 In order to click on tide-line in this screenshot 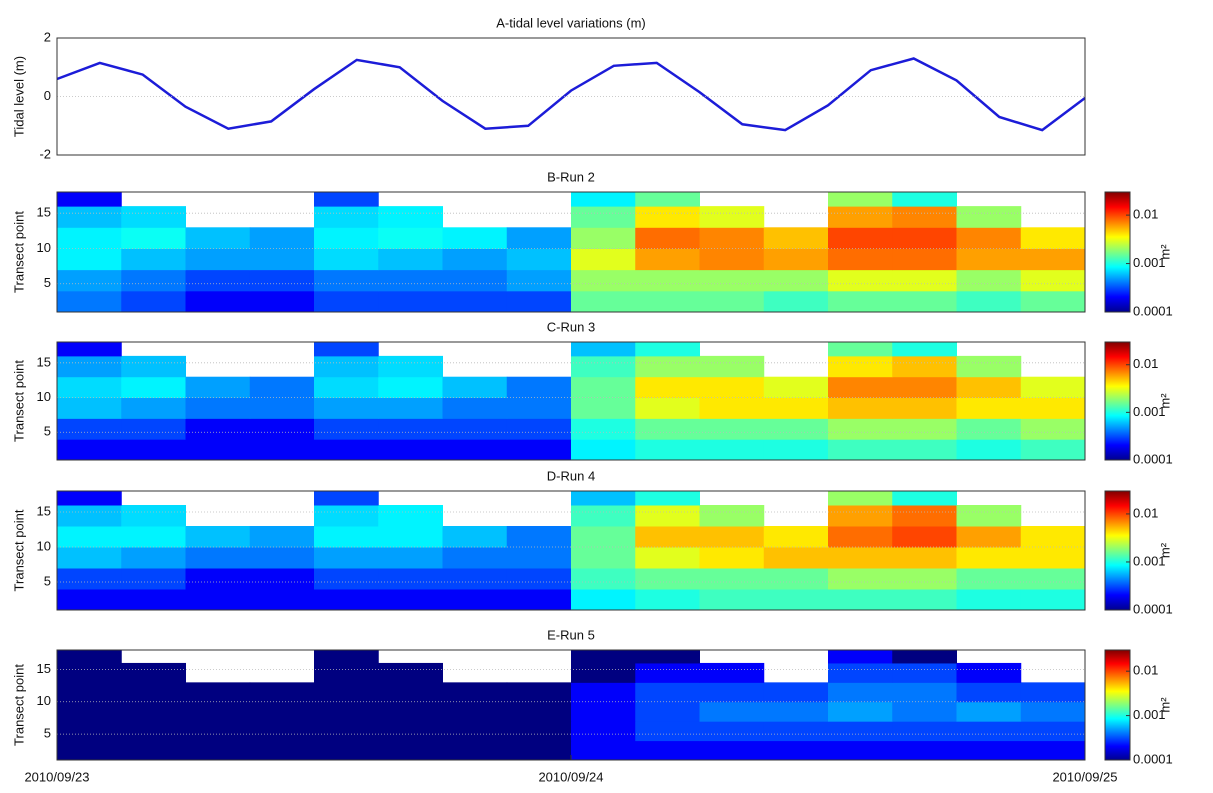, I will do `click(571, 94)`.